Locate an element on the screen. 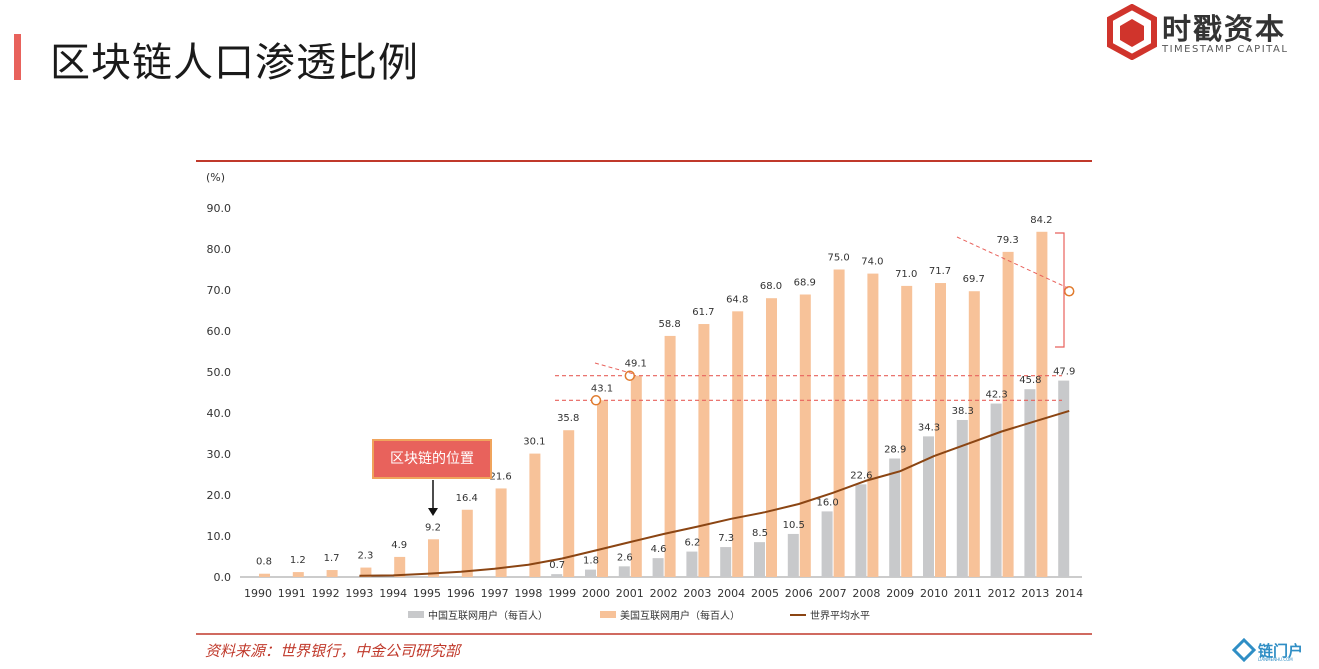  range-bracket is located at coordinates (1060, 290).